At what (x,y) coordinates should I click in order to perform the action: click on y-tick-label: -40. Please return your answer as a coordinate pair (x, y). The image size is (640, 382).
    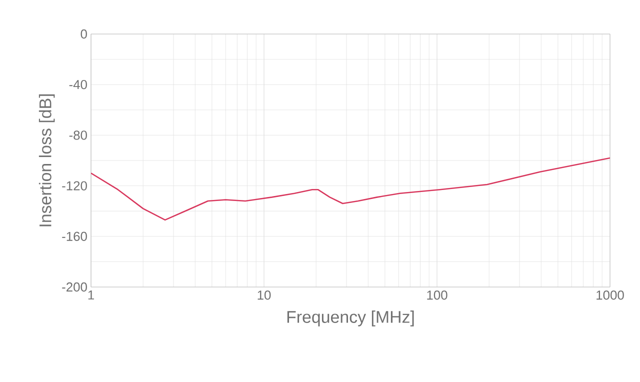
    Looking at the image, I should click on (78, 85).